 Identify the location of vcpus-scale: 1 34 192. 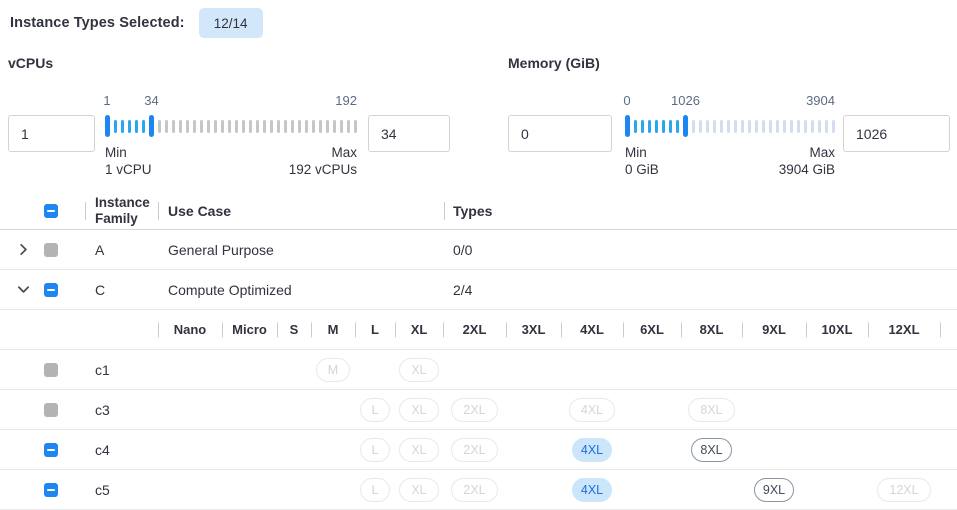
(230, 101).